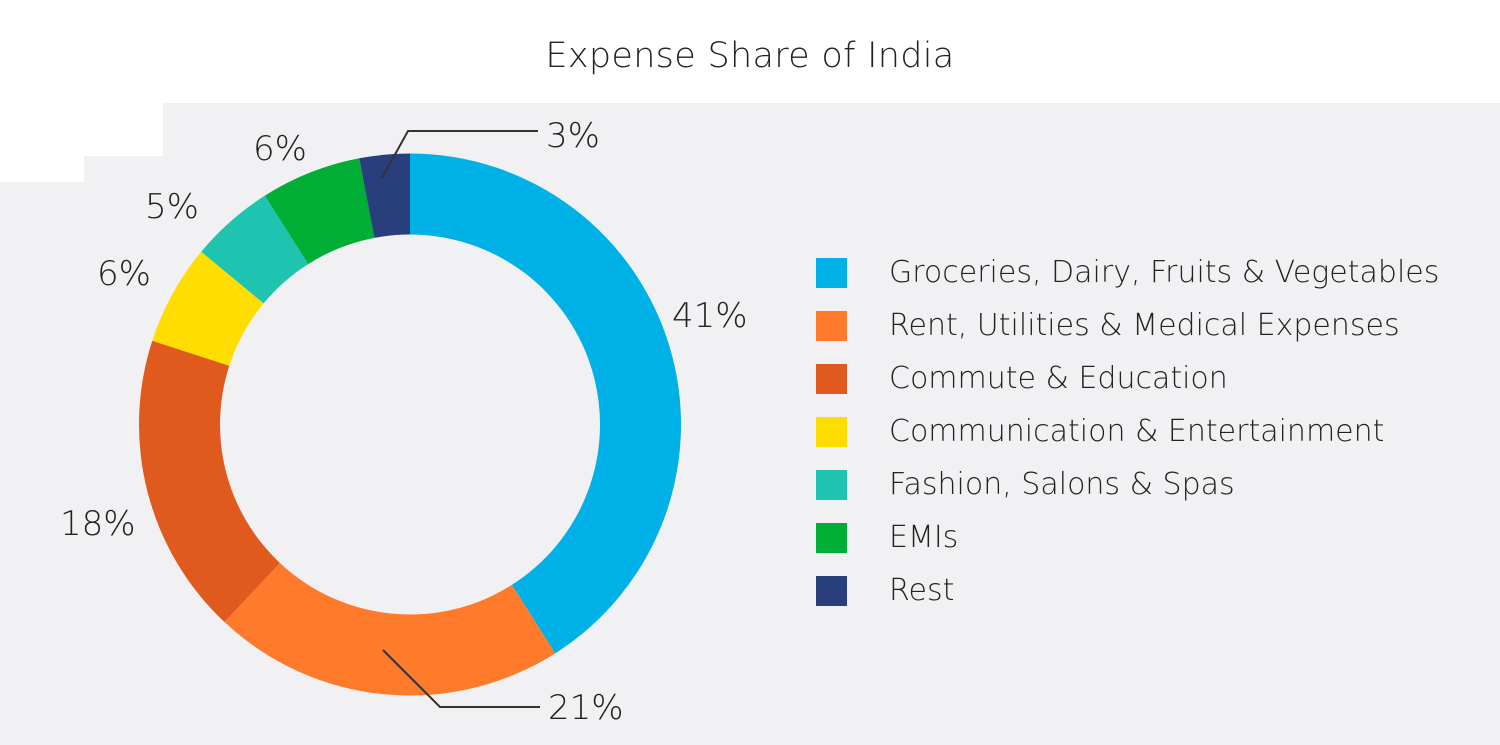 This screenshot has width=1500, height=745. I want to click on leader-line-rent, so click(461, 678).